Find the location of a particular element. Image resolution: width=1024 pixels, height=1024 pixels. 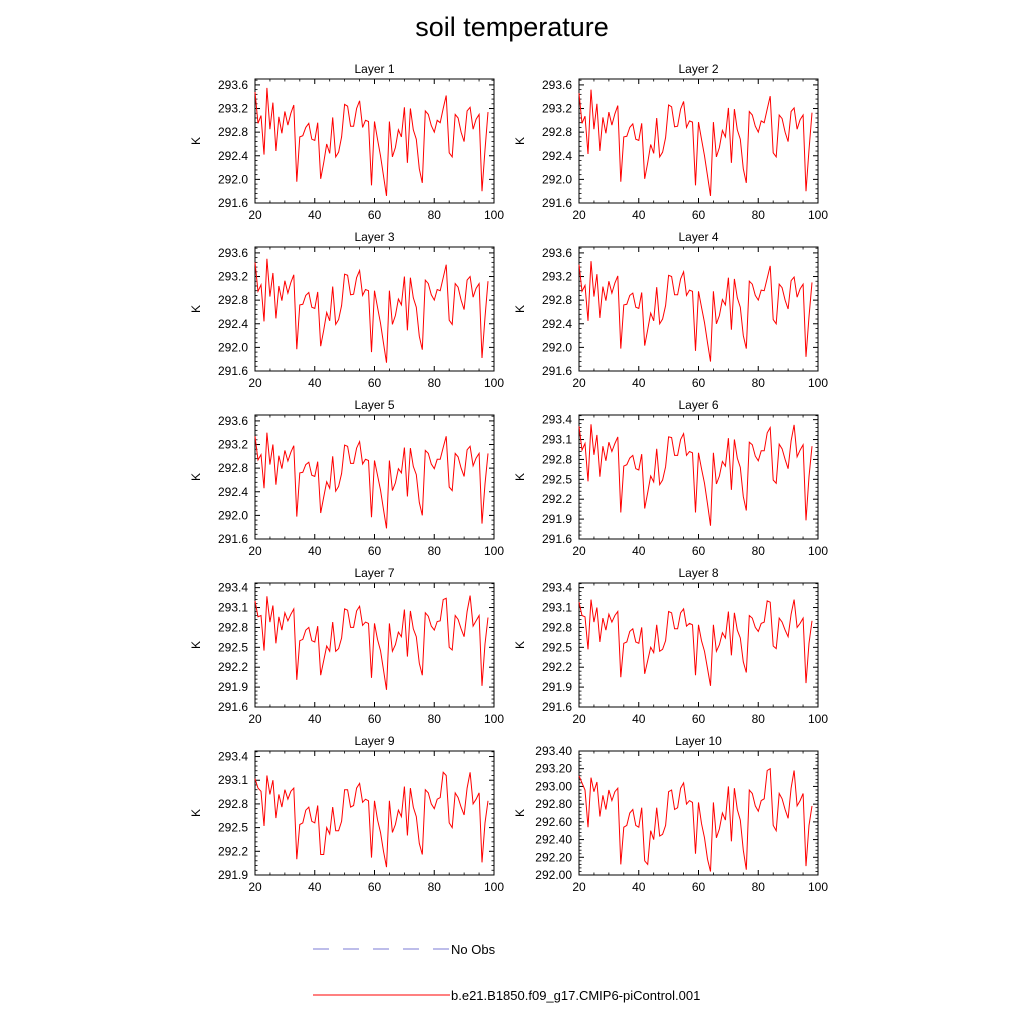

y-tick-label: 292.00 is located at coordinates (553, 875).